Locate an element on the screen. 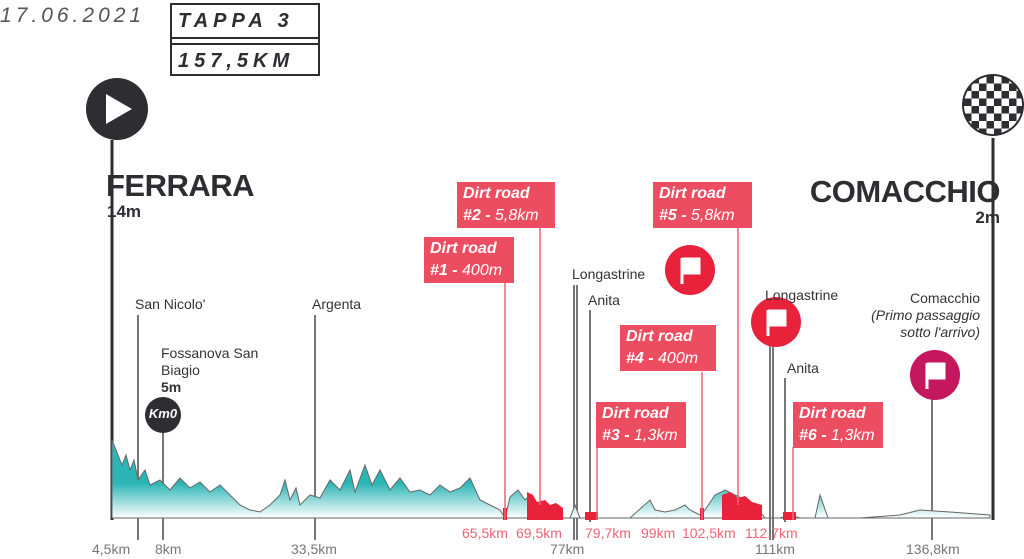 The height and width of the screenshot is (559, 1024). dirt-road-box: Dirt road #2 - 5,8km is located at coordinates (506, 205).